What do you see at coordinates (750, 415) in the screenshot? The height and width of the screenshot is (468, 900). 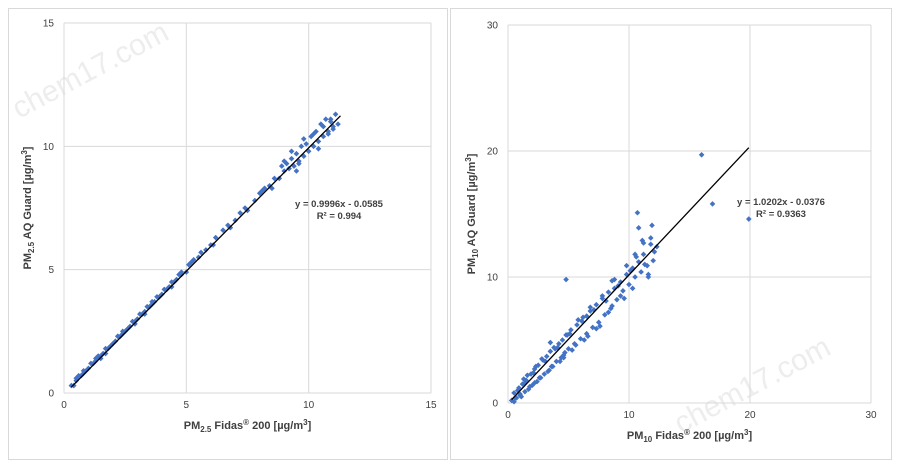 I see `x-tick-label: 20` at bounding box center [750, 415].